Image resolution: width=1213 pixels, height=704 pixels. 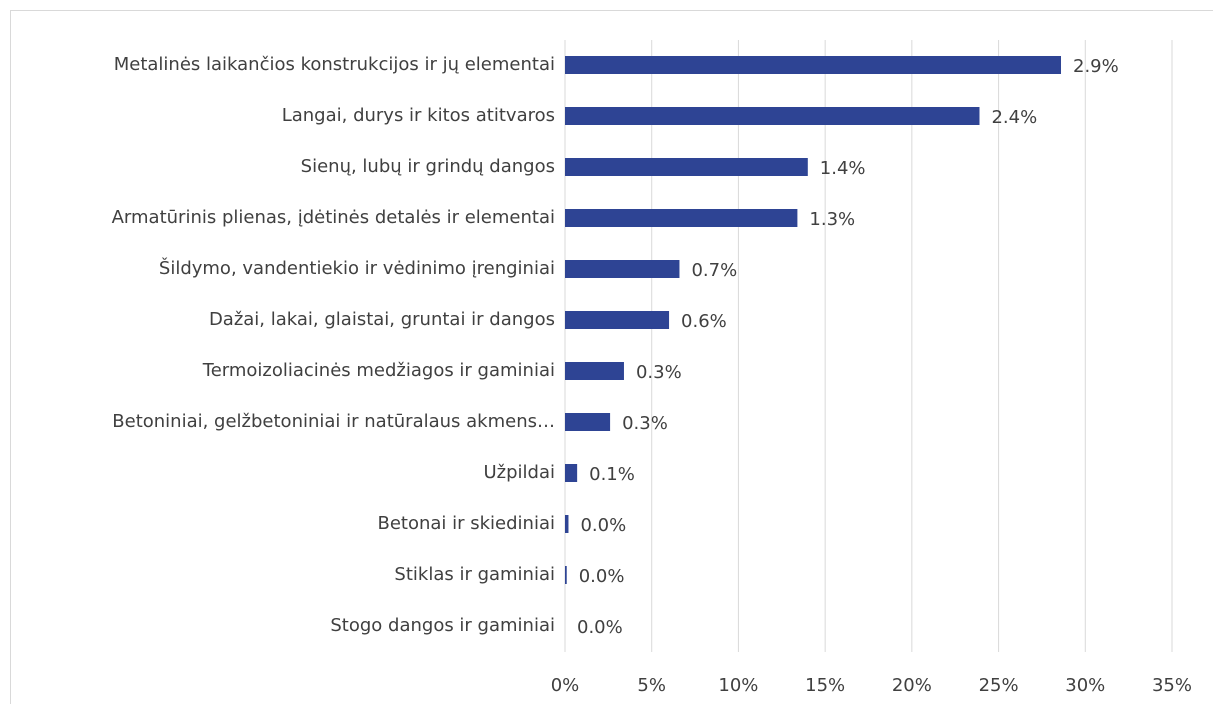 I want to click on data-label: 1.4%, so click(x=843, y=168).